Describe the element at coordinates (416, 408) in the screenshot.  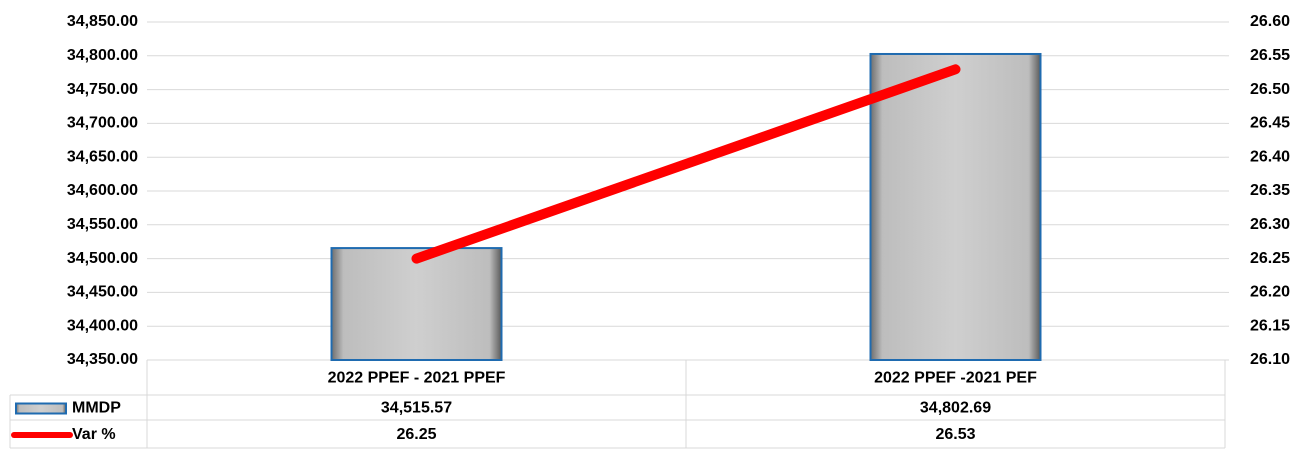
I see `table-value: 34,515.57` at that location.